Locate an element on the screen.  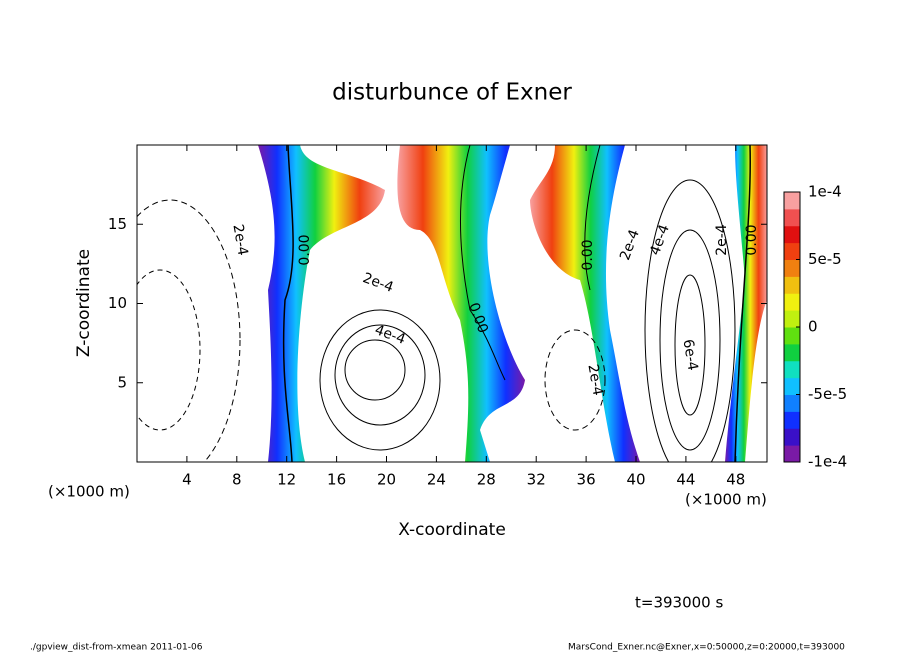
x-tick-label: 20 is located at coordinates (386, 480).